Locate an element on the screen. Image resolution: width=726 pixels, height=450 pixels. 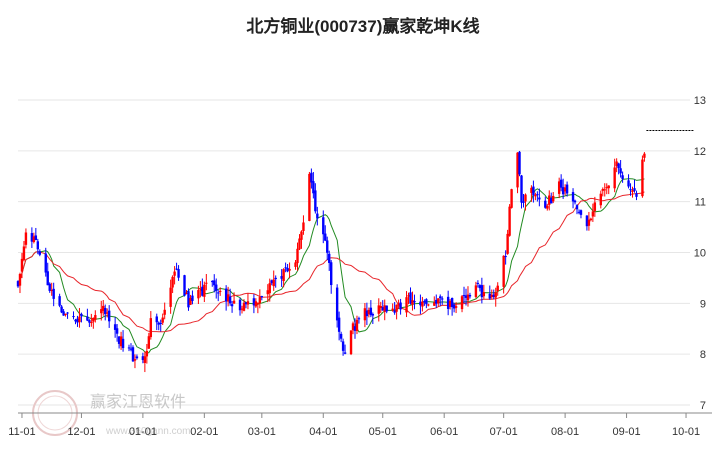
x-tick-label: 02-01 is located at coordinates (204, 432).